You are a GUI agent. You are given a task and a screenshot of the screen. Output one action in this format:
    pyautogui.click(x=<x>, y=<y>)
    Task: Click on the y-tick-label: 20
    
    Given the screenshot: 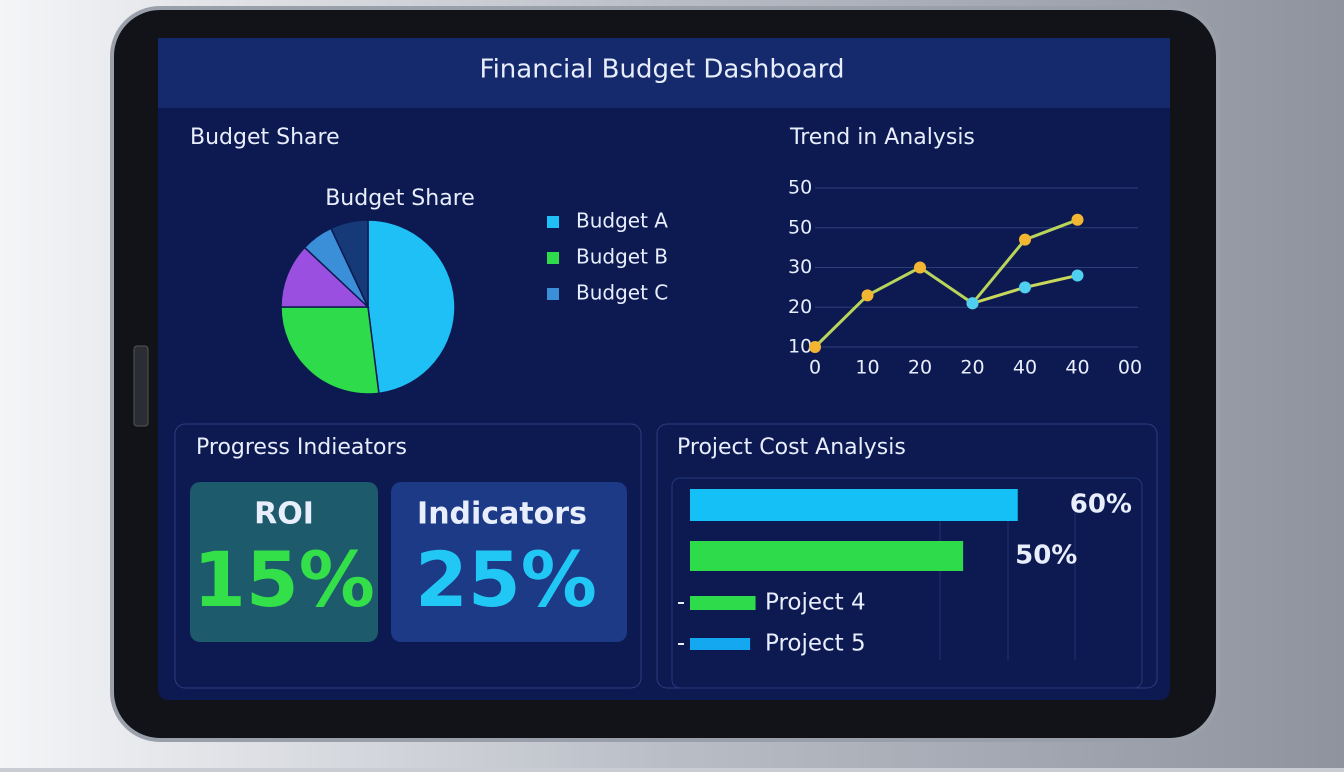 What is the action you would take?
    pyautogui.click(x=800, y=307)
    